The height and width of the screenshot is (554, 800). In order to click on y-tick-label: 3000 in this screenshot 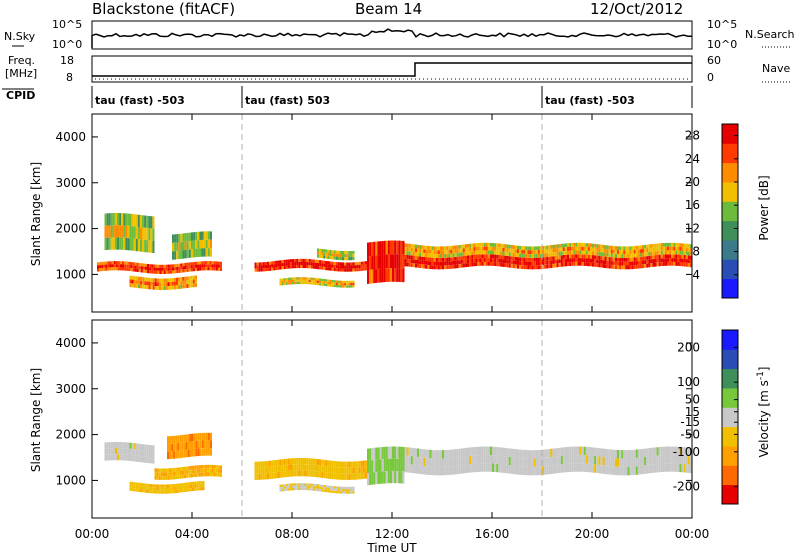, I will do `click(70, 389)`.